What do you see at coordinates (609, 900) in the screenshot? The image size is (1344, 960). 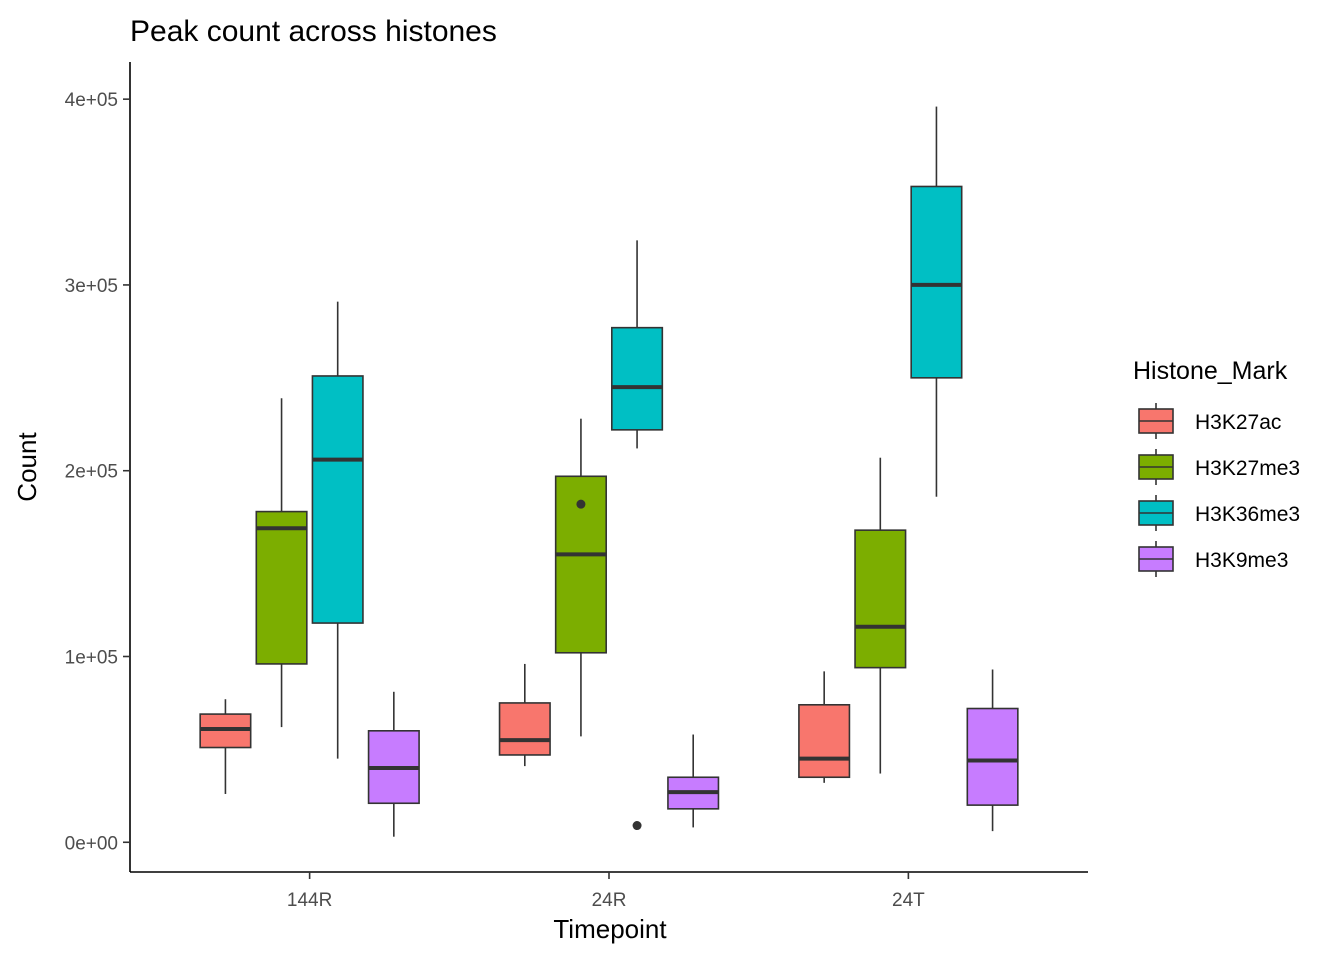 I see `x-tick-label: 24R` at bounding box center [609, 900].